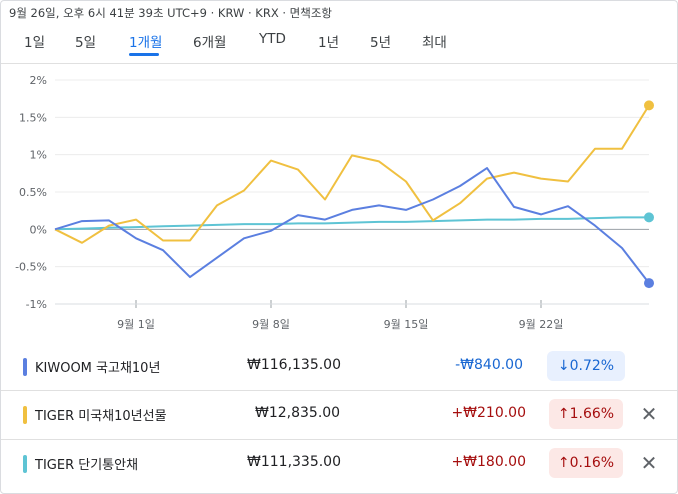 Image resolution: width=678 pixels, height=494 pixels. Describe the element at coordinates (86, 43) in the screenshot. I see `tab-5d: 5일` at that location.